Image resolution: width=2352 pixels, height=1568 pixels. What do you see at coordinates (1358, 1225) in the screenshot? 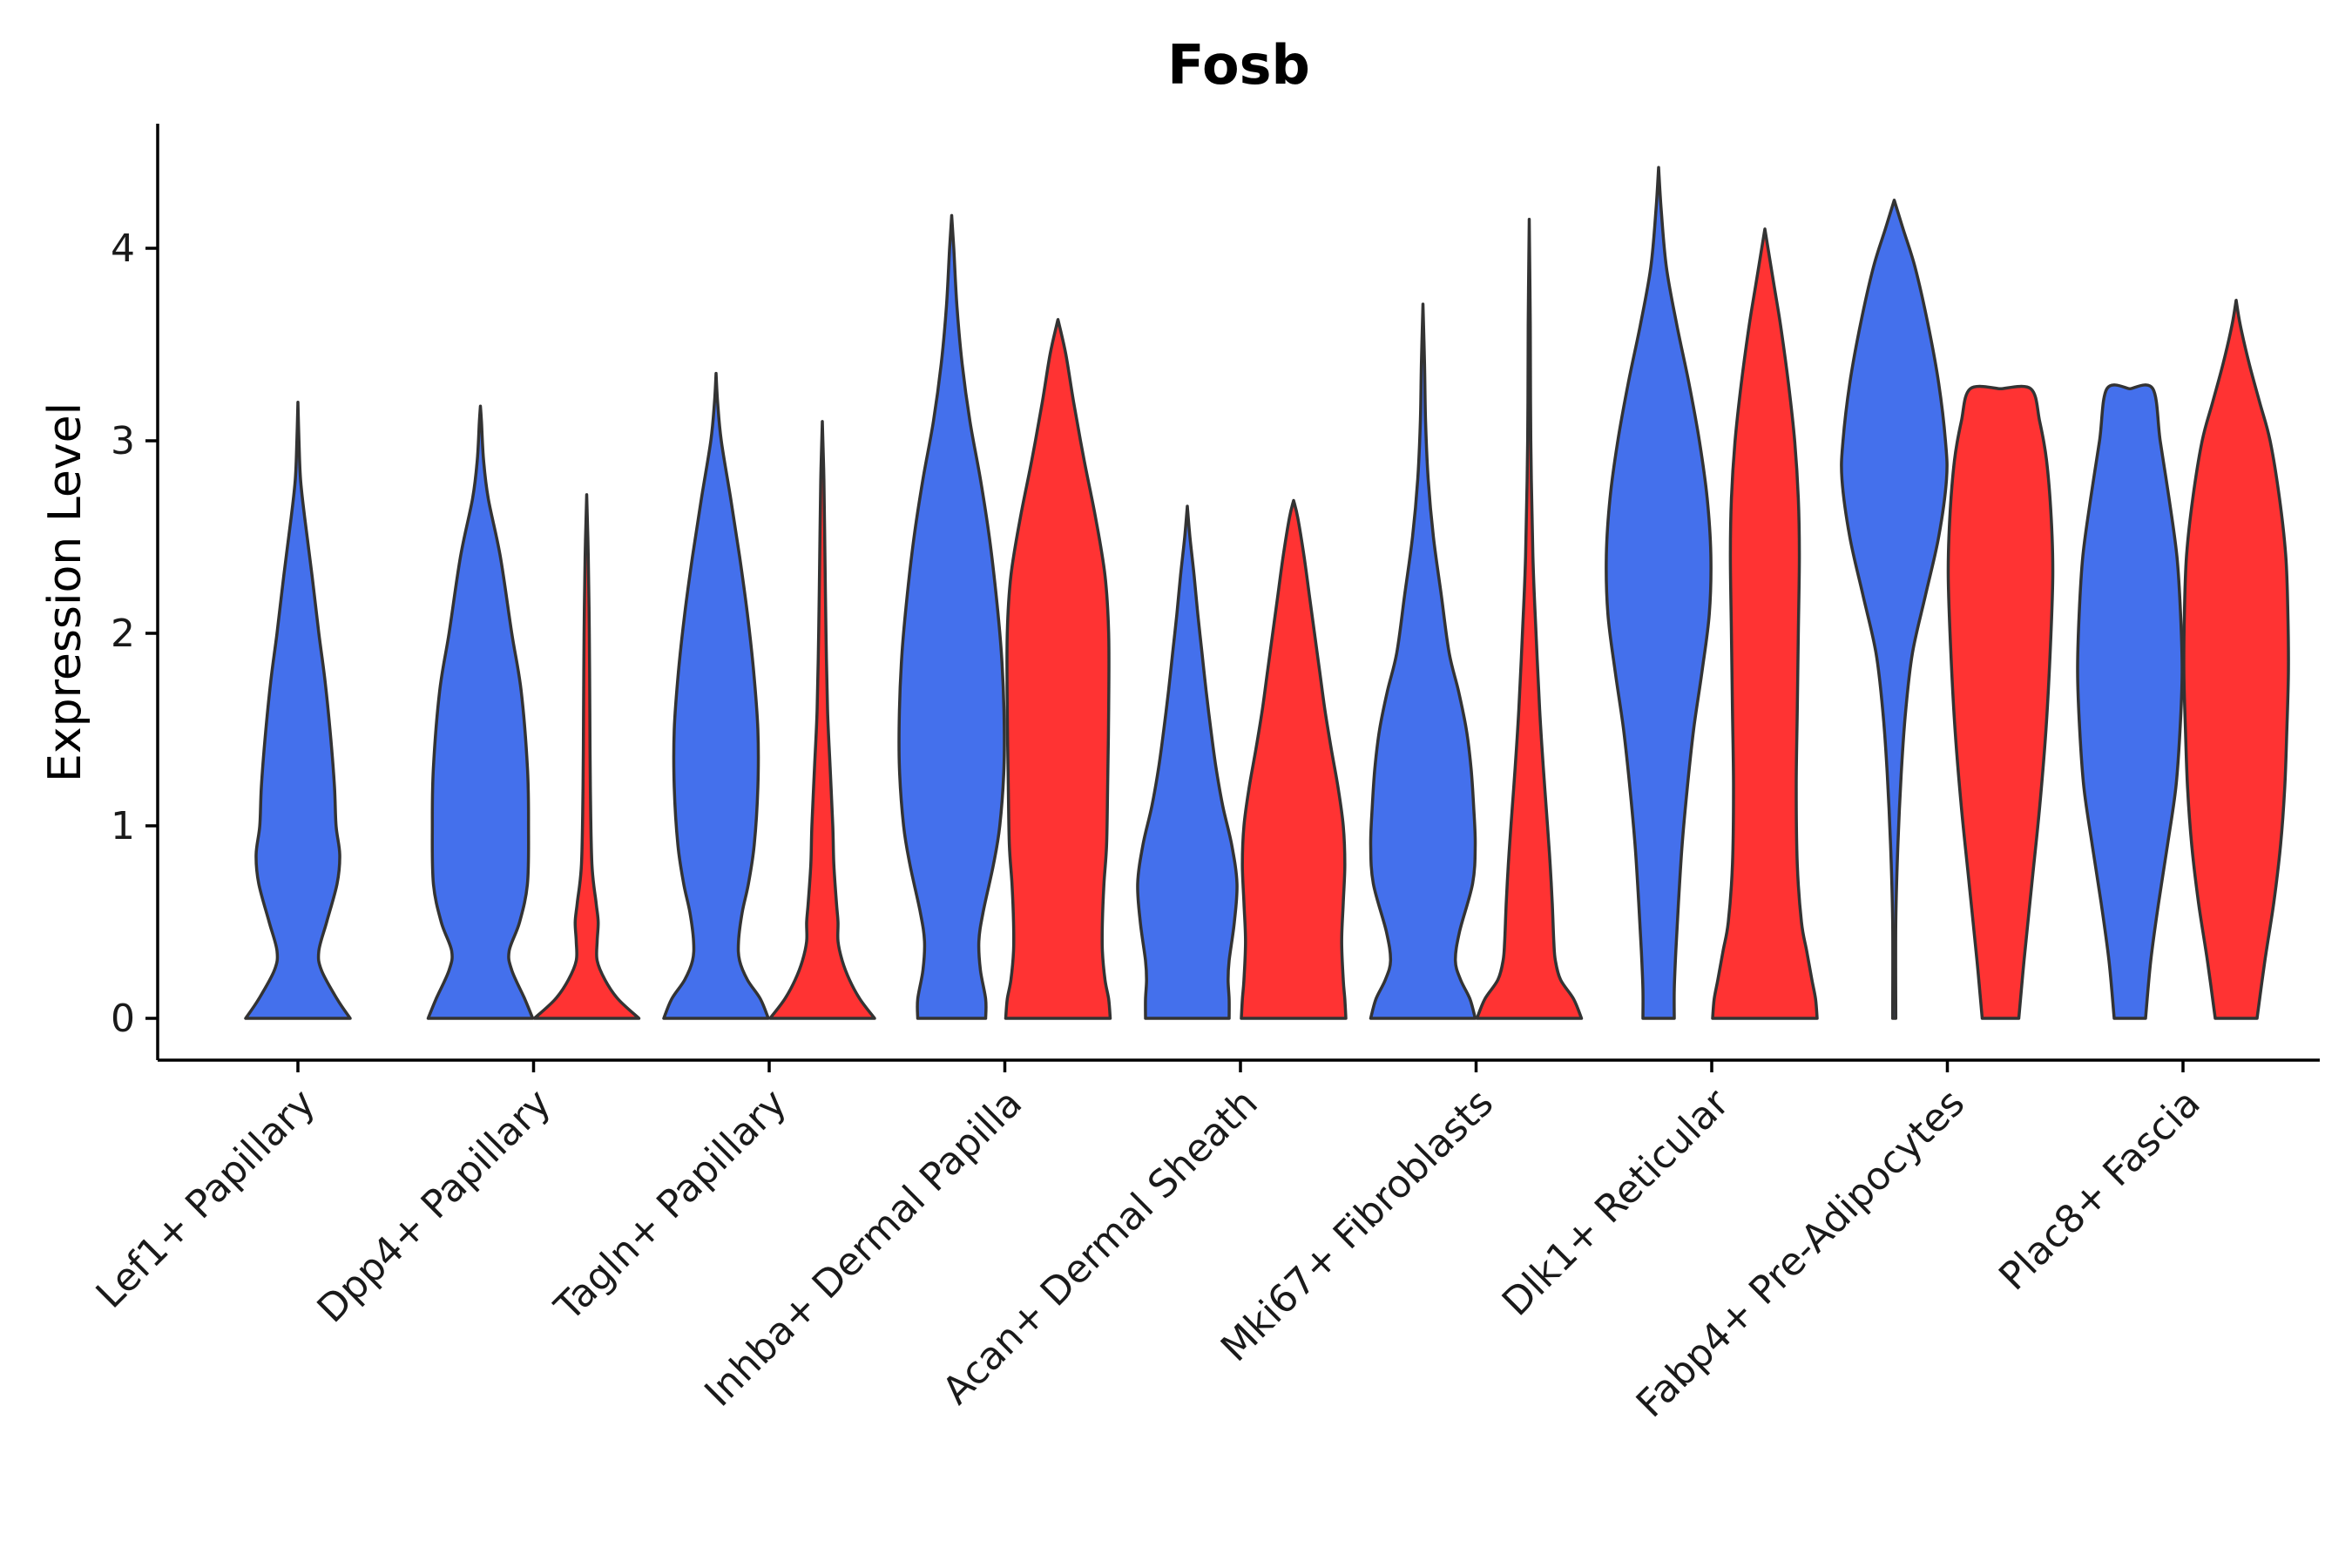
I see `x-tick-label: Mki67+ Fibroblasts` at bounding box center [1358, 1225].